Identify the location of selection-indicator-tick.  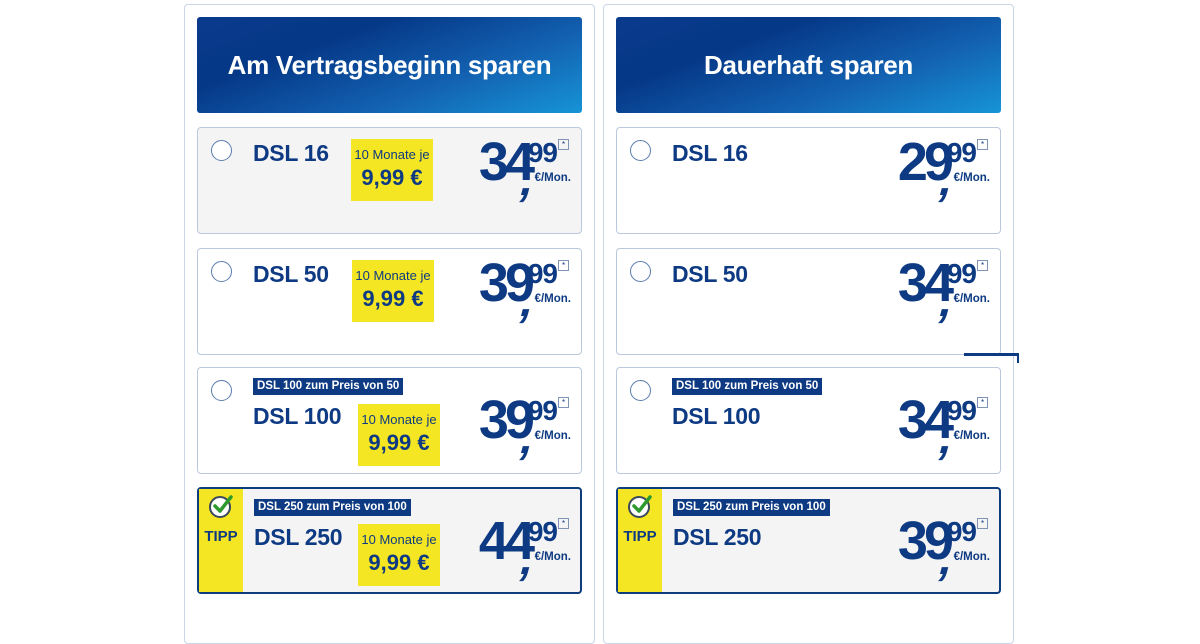
(1018, 358).